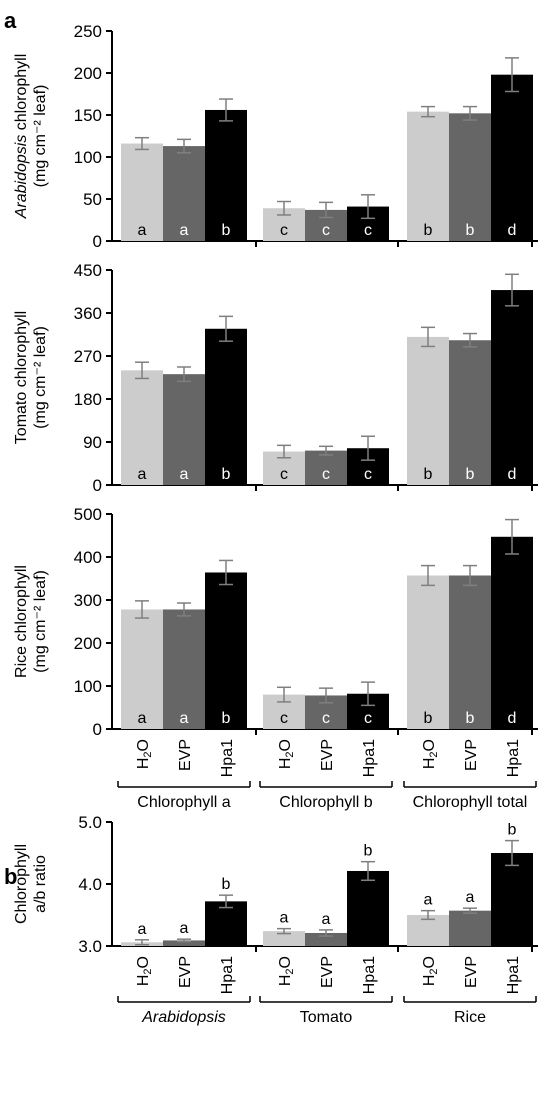 This screenshot has height=1116, width=542. I want to click on y-tick-label: 50, so click(92, 199).